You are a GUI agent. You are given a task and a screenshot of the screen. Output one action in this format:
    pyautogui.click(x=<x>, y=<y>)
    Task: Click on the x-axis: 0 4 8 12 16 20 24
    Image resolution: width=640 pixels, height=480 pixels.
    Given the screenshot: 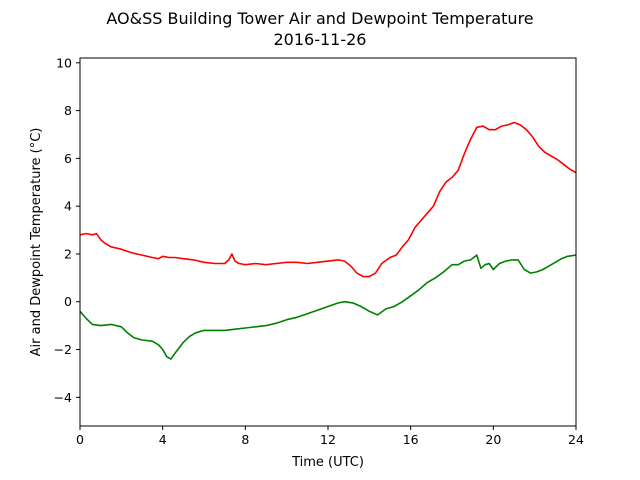 What is the action you would take?
    pyautogui.click(x=330, y=436)
    